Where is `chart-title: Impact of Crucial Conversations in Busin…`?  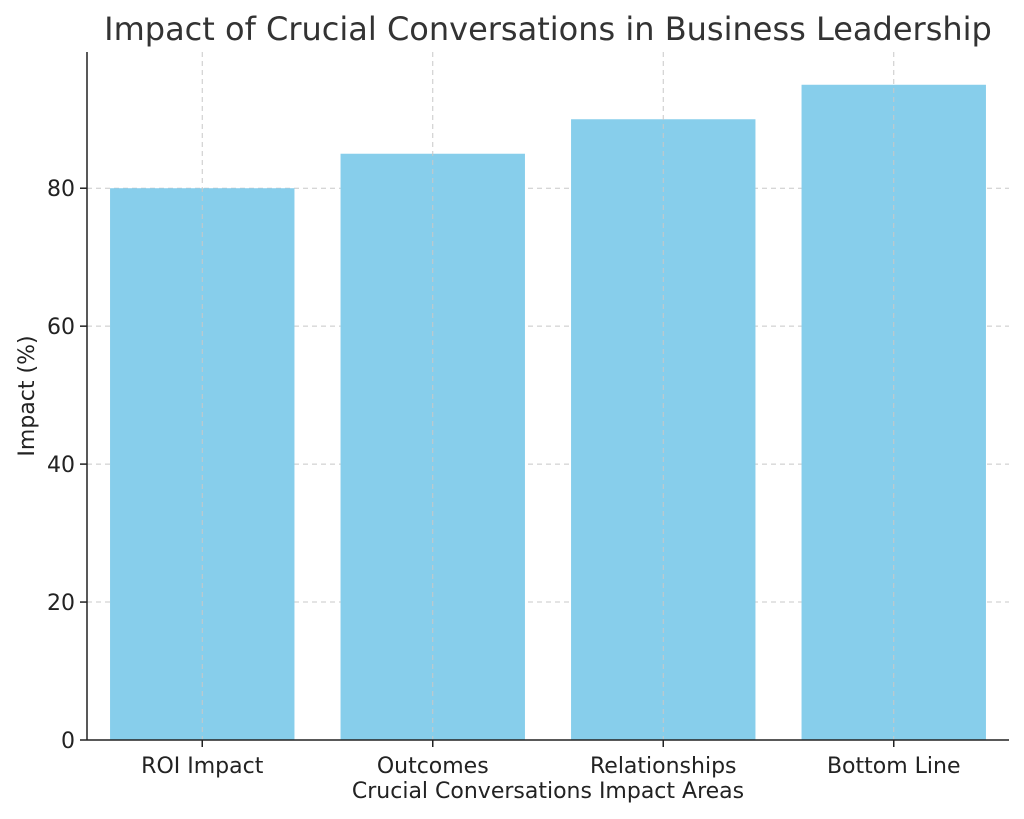
chart-title: Impact of Crucial Conversations in Busin… is located at coordinates (548, 29).